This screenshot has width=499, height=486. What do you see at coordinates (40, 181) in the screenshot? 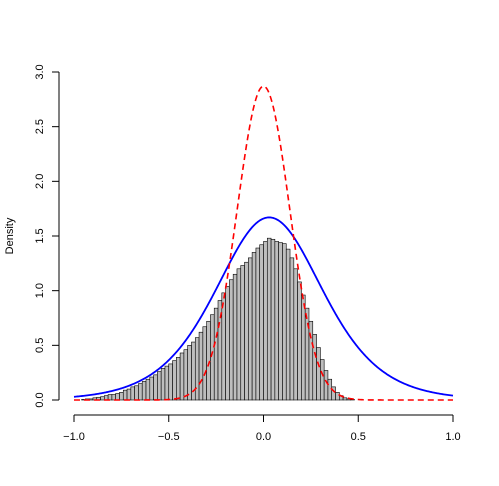
I see `y-tick-label: 2.0` at bounding box center [40, 181].